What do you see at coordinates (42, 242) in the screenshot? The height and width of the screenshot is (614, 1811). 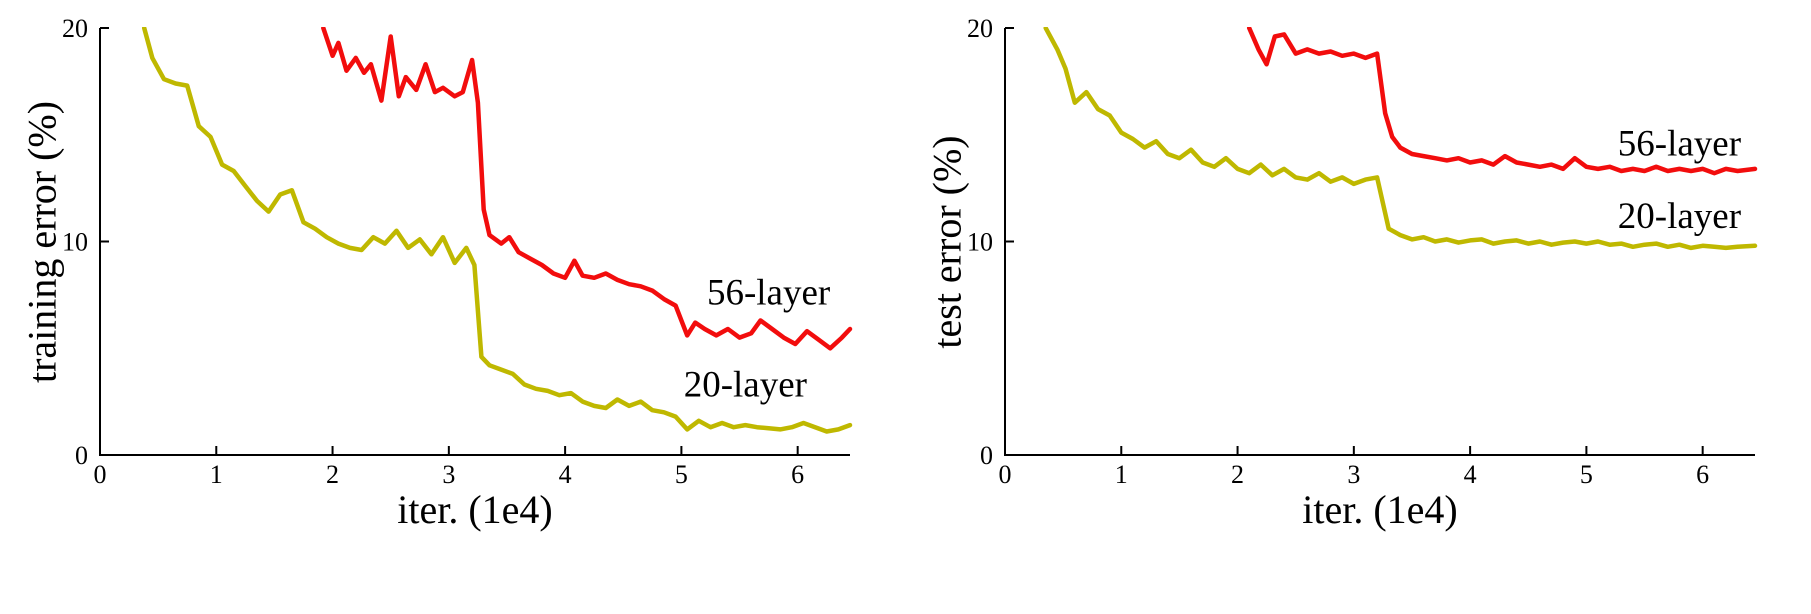 I see `training-error-ylabel: training error (%)` at bounding box center [42, 242].